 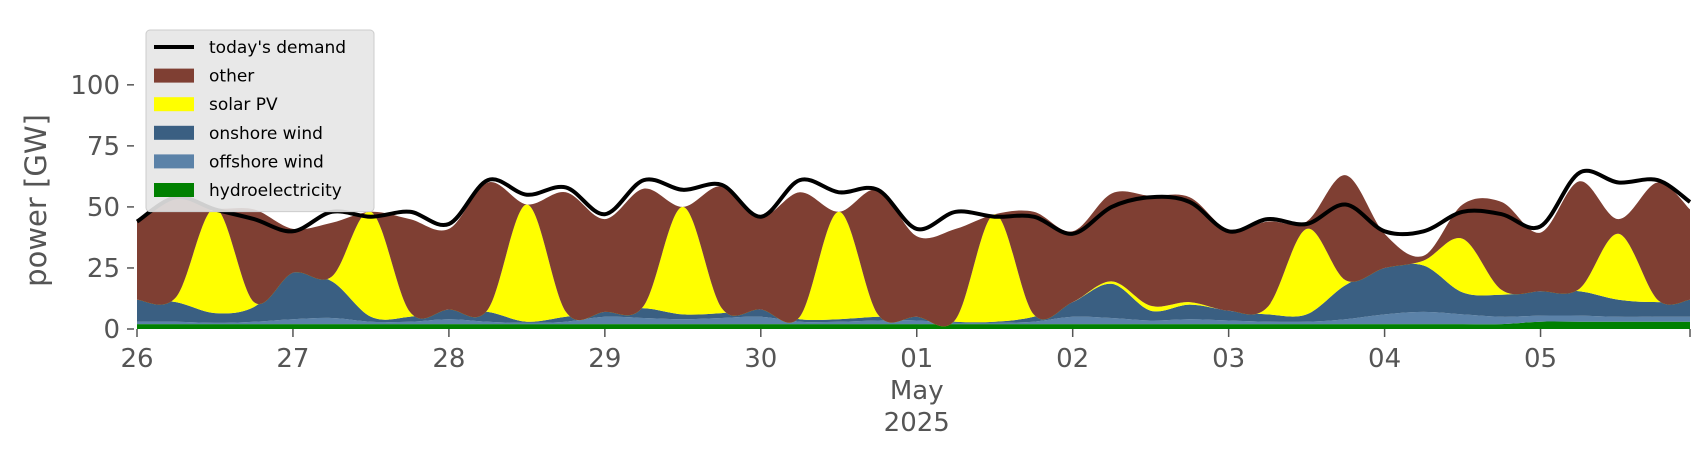 I want to click on area-hydroelectricity, so click(x=913, y=325).